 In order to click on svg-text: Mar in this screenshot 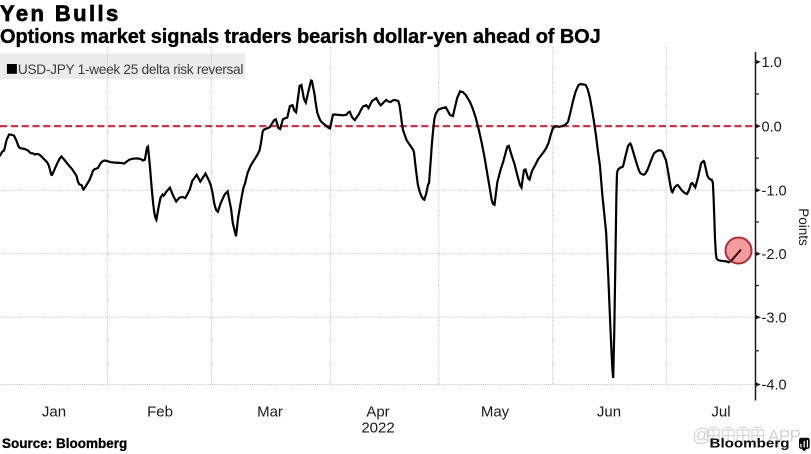, I will do `click(270, 412)`.